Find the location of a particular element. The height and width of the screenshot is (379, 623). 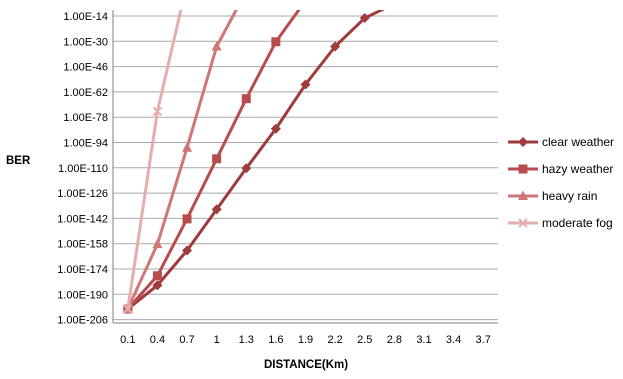

y-tick-label: 1.00E-30 is located at coordinates (85, 42).